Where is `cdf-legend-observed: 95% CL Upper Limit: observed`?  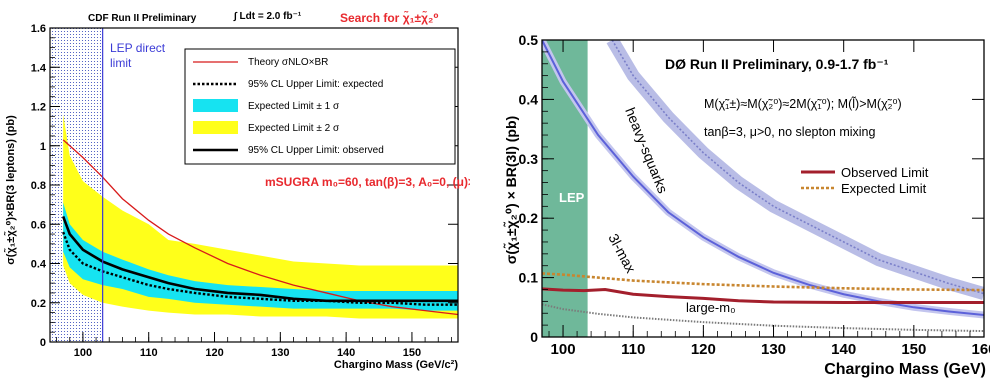 cdf-legend-observed: 95% CL Upper Limit: observed is located at coordinates (316, 150).